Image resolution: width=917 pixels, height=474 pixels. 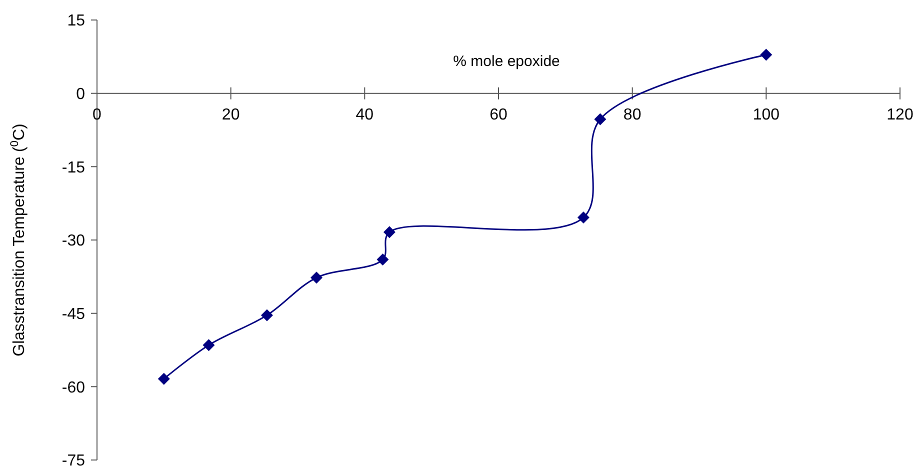 What do you see at coordinates (231, 115) in the screenshot?
I see `x-tick-label: 20` at bounding box center [231, 115].